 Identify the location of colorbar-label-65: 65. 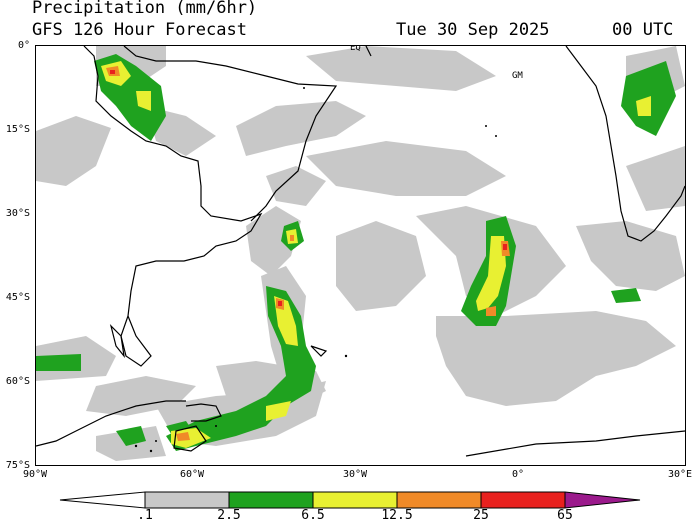
(565, 515).